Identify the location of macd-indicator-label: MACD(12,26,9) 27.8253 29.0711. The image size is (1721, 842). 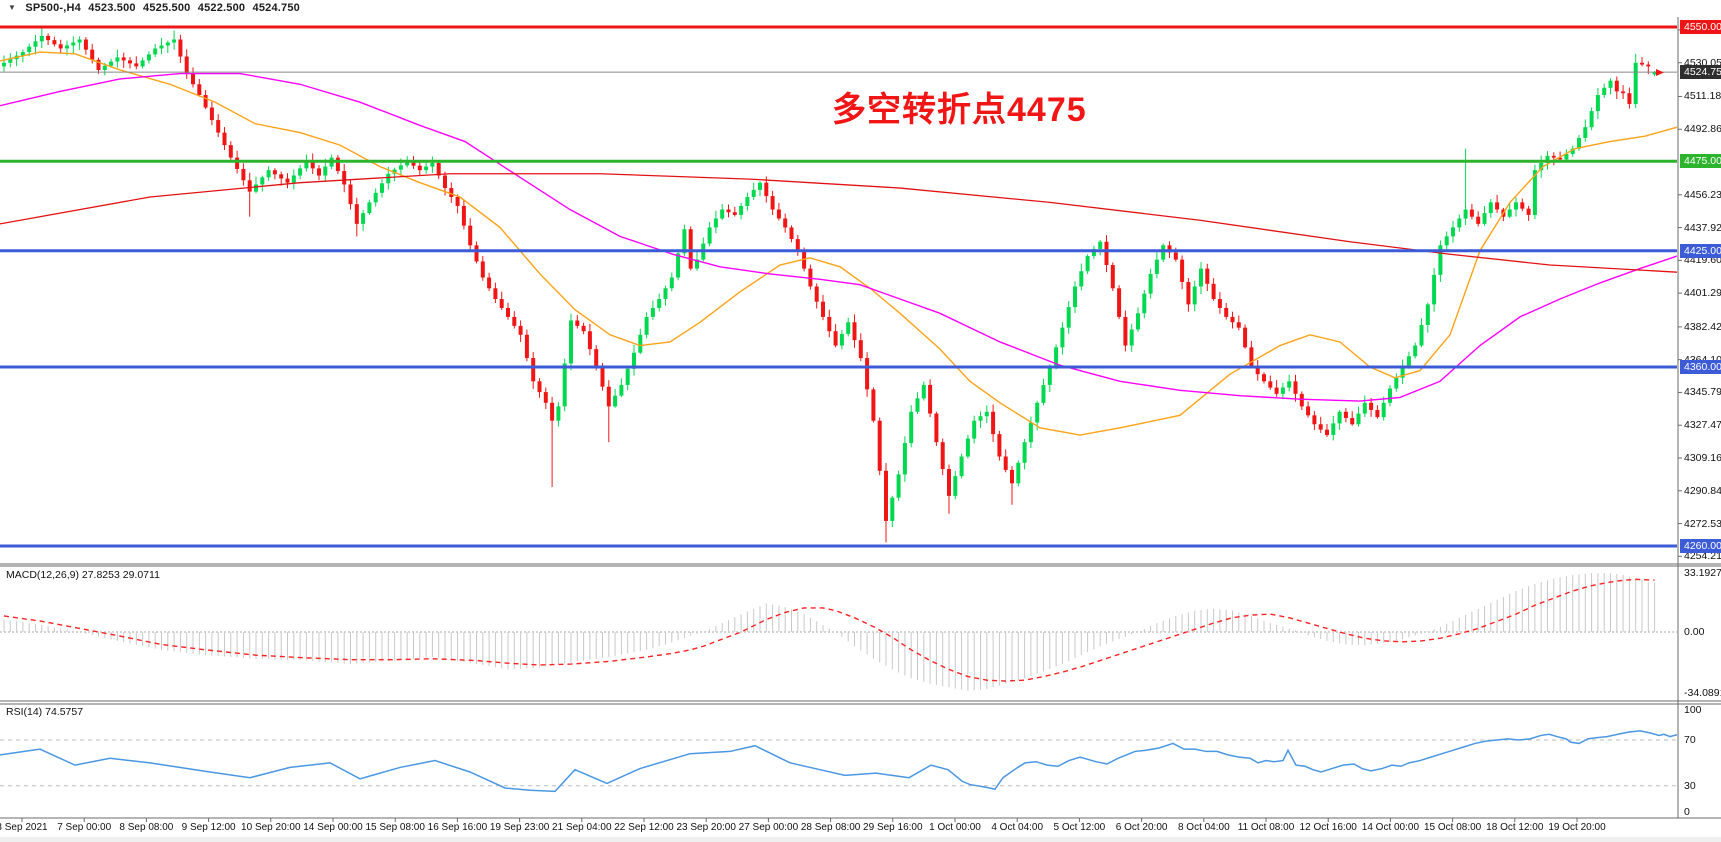
(83, 575).